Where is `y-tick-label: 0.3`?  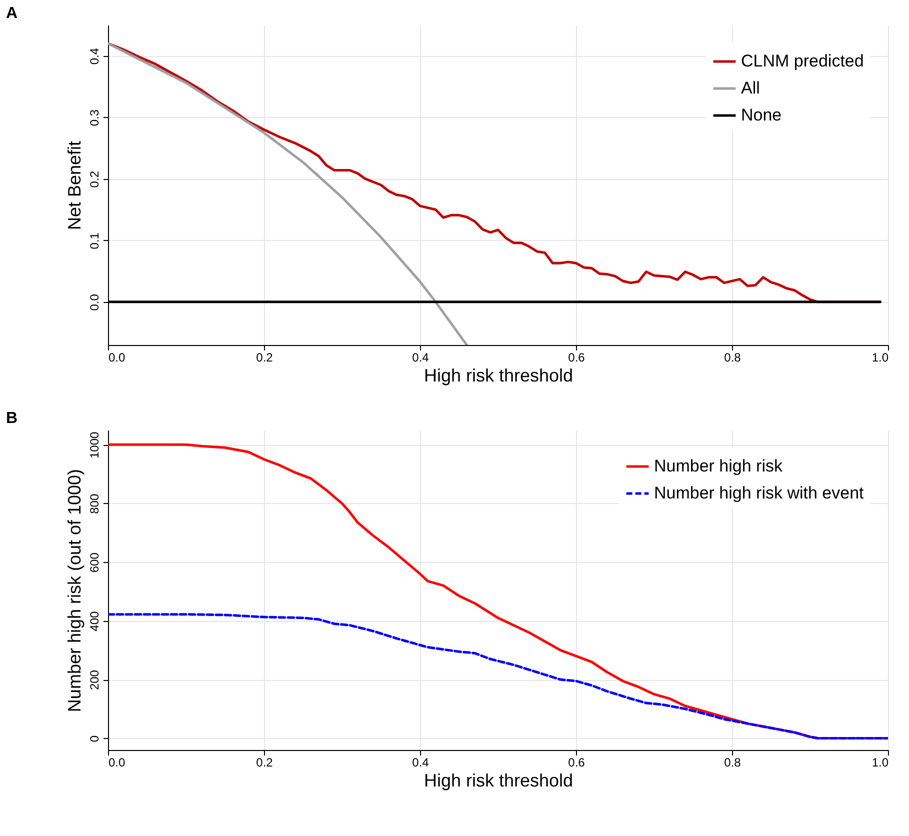
y-tick-label: 0.3 is located at coordinates (95, 117).